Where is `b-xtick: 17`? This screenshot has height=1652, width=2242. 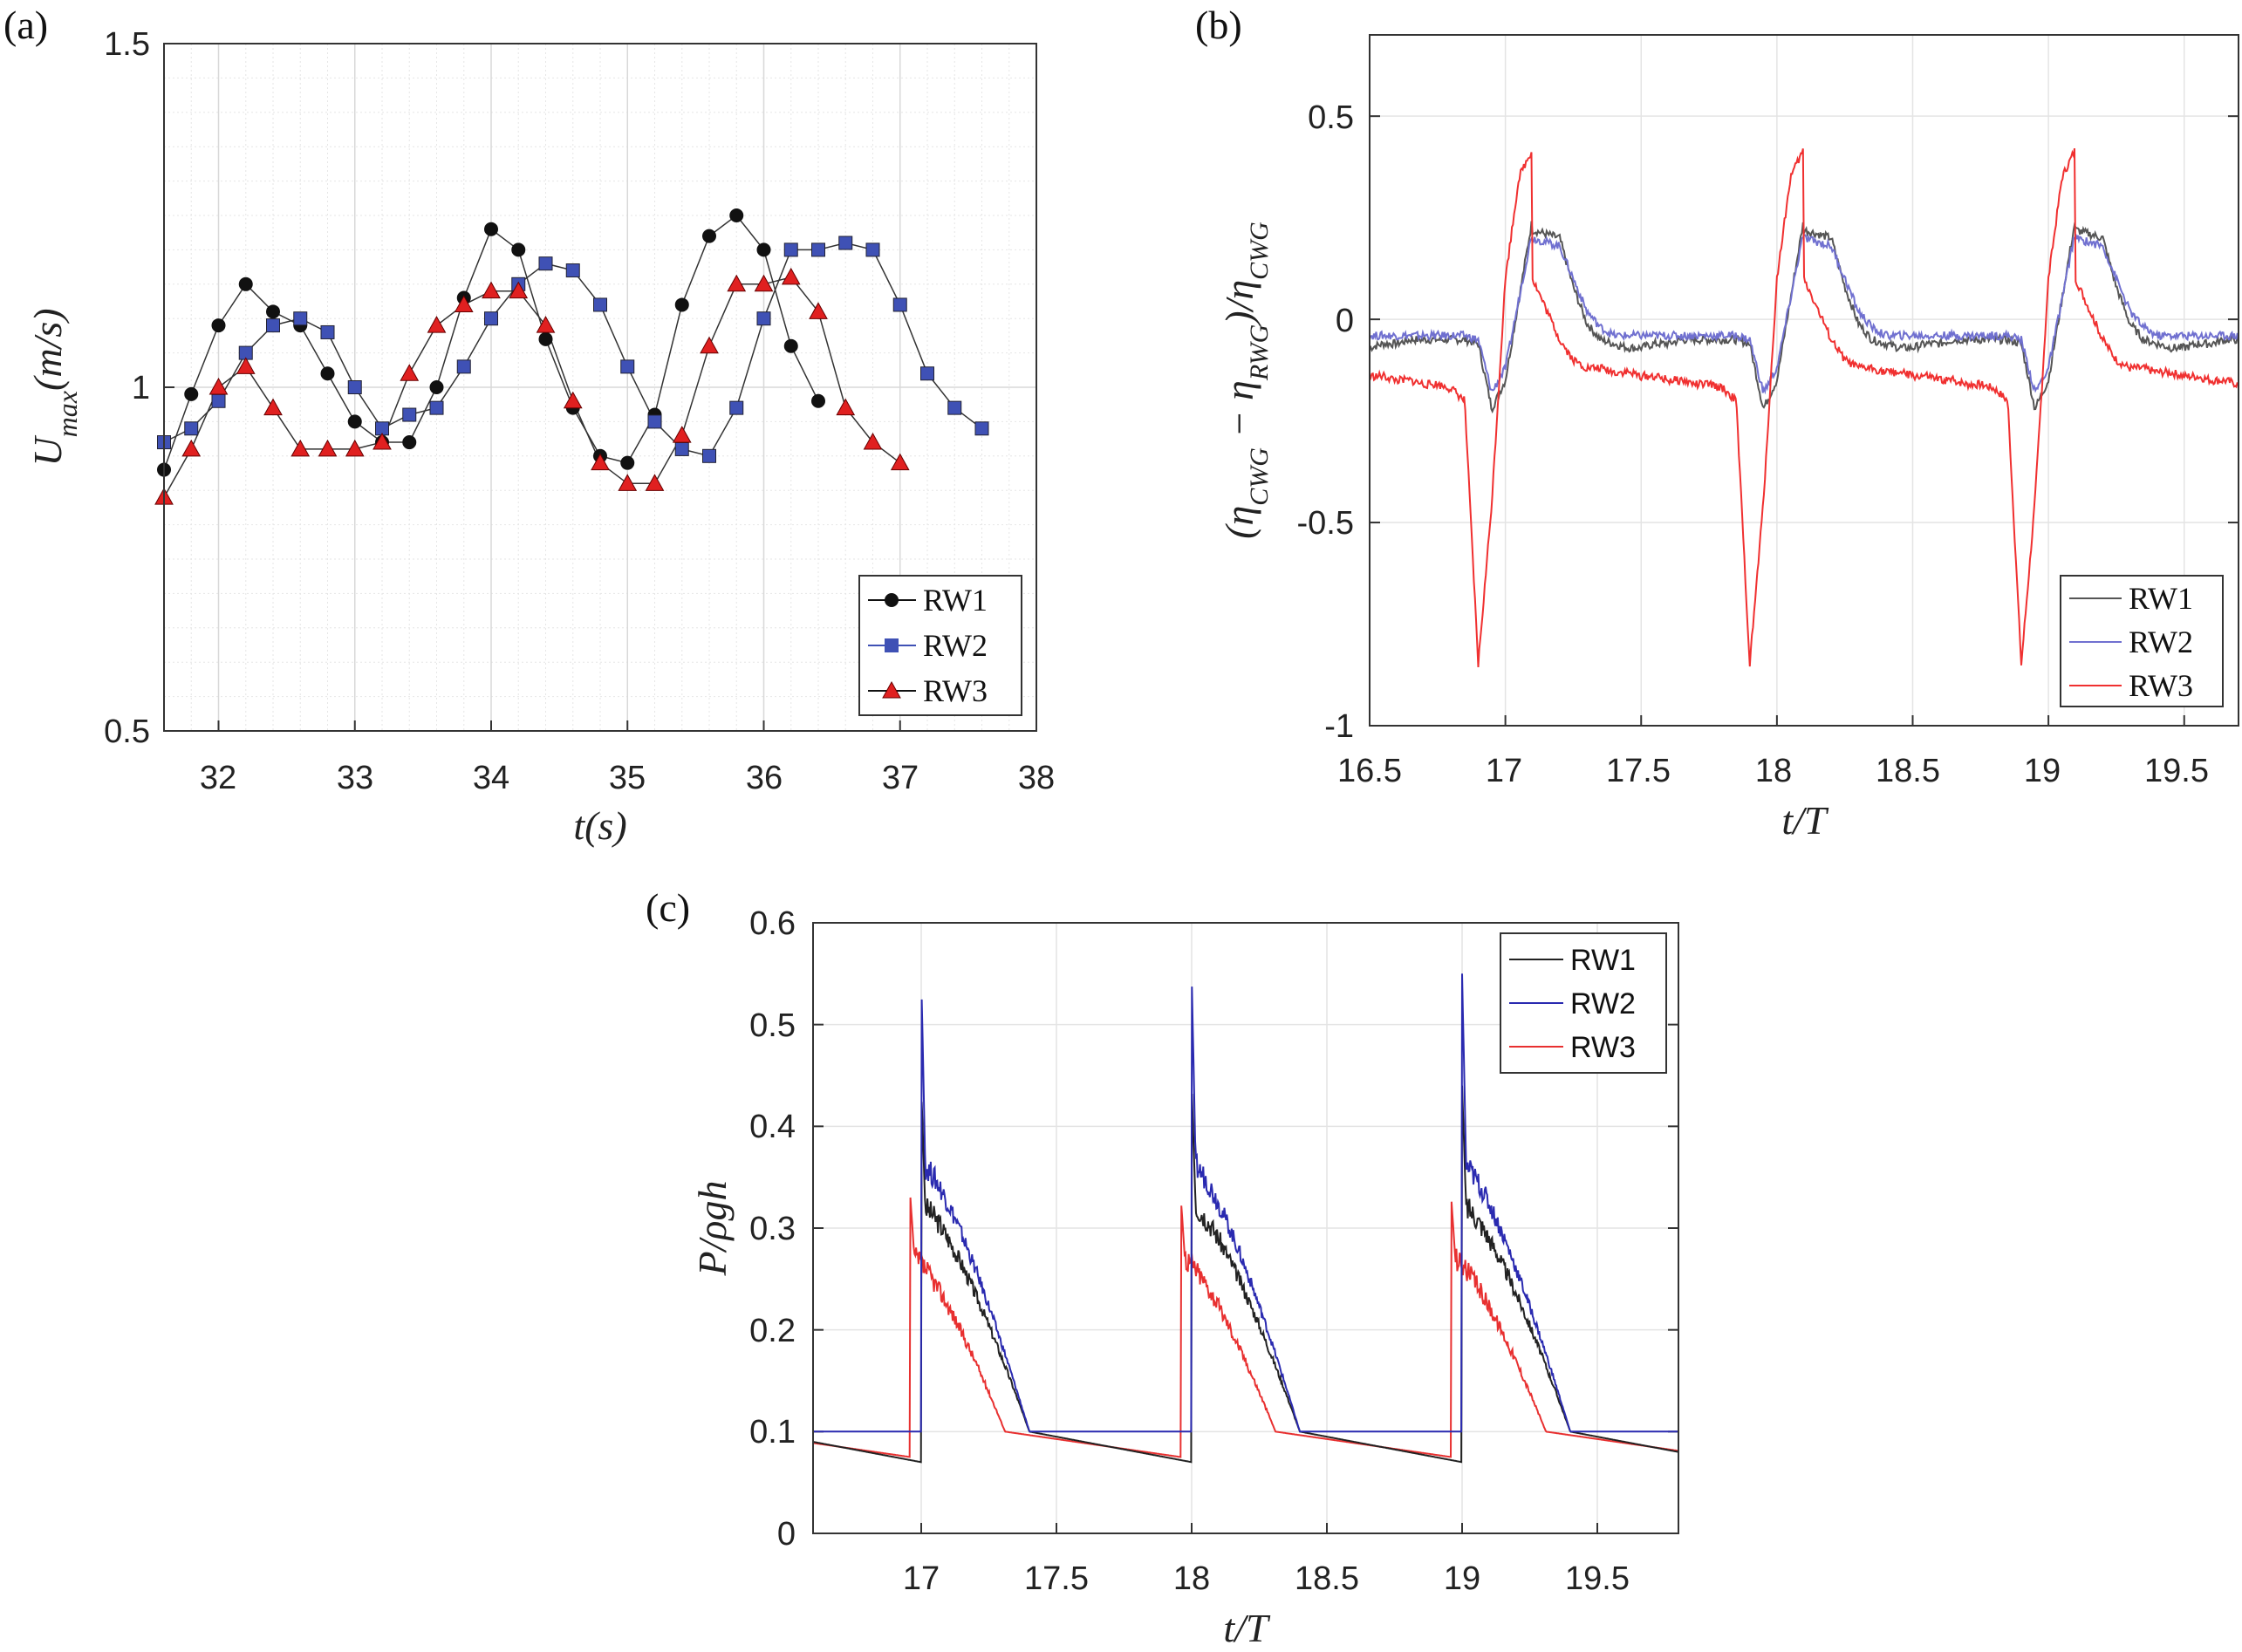
b-xtick: 17 is located at coordinates (1504, 771).